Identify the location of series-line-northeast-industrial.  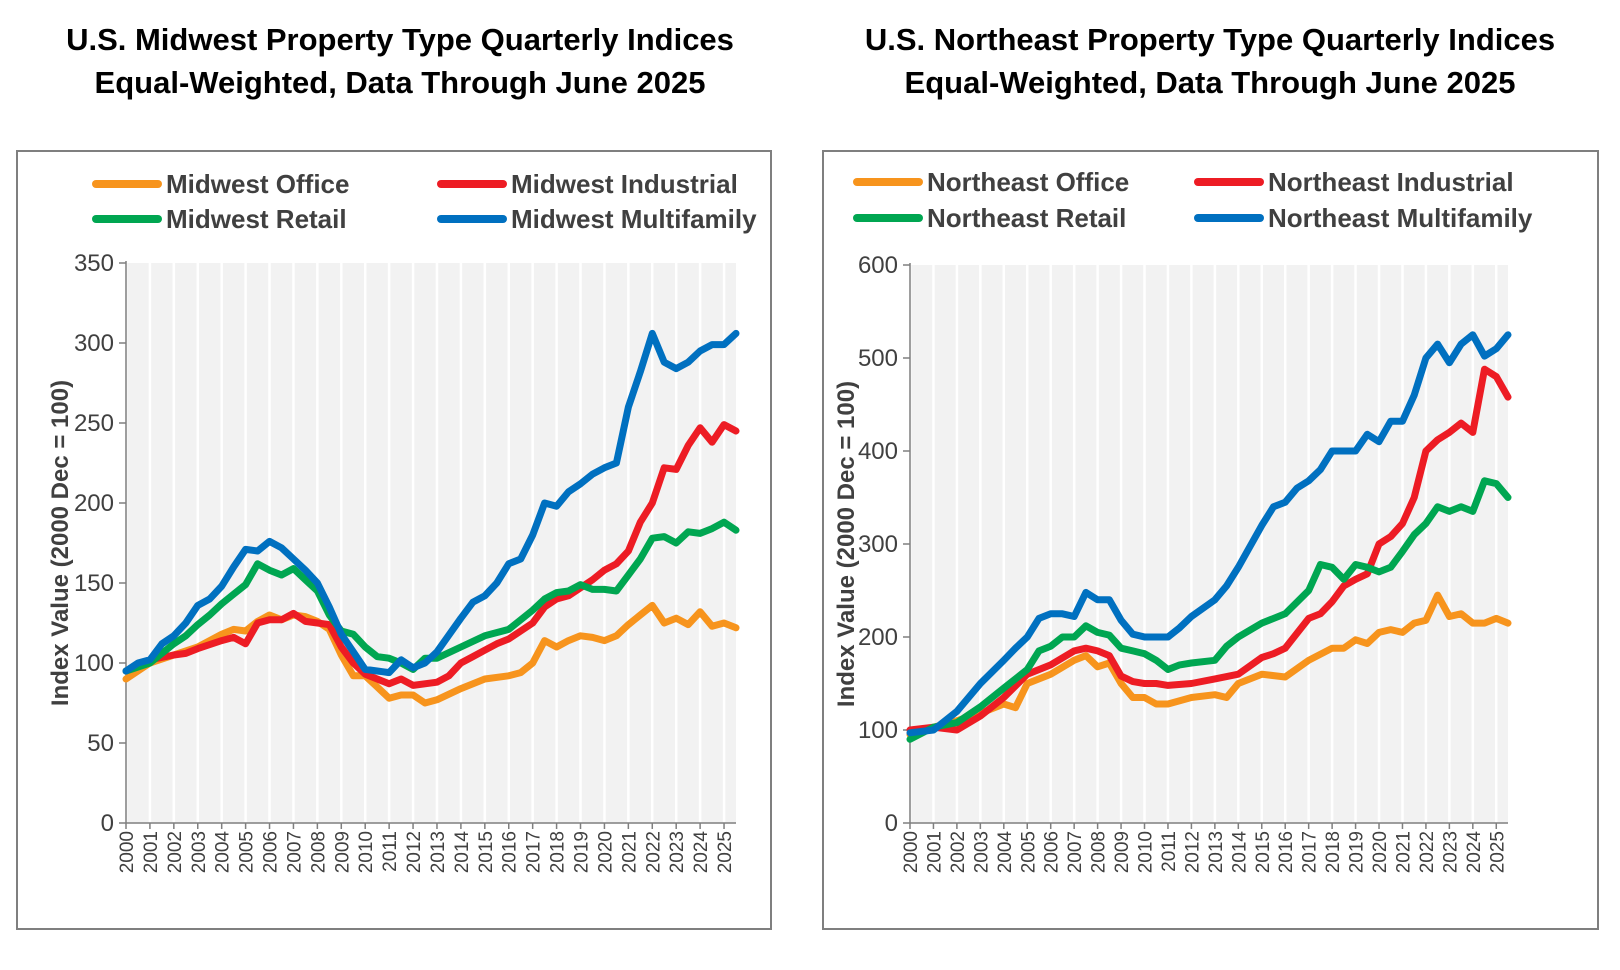
(1209, 549).